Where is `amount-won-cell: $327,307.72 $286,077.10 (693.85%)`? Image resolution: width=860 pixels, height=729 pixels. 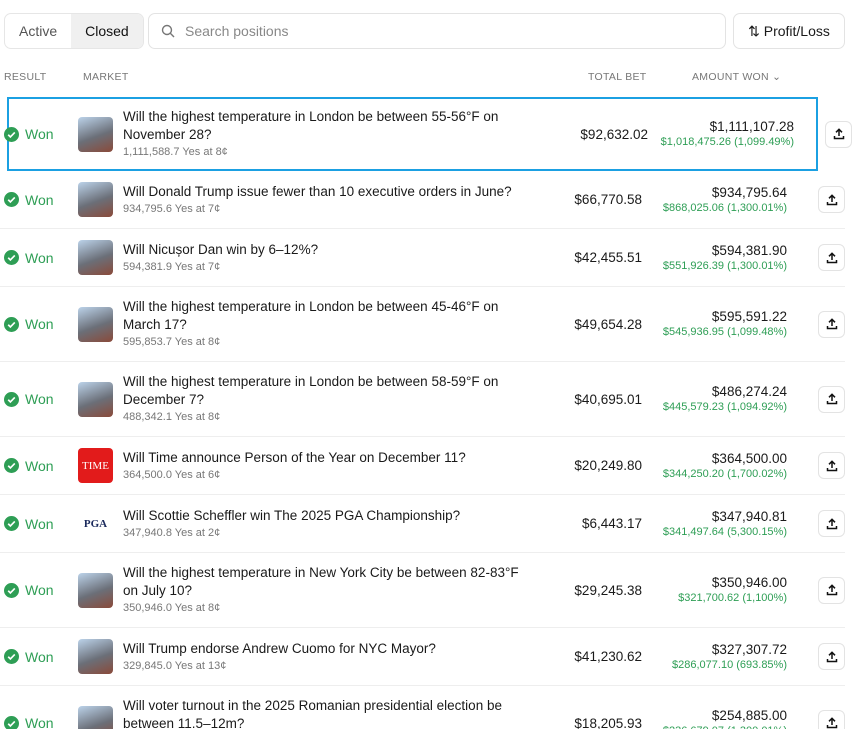 amount-won-cell: $327,307.72 $286,077.10 (693.85%) is located at coordinates (729, 657).